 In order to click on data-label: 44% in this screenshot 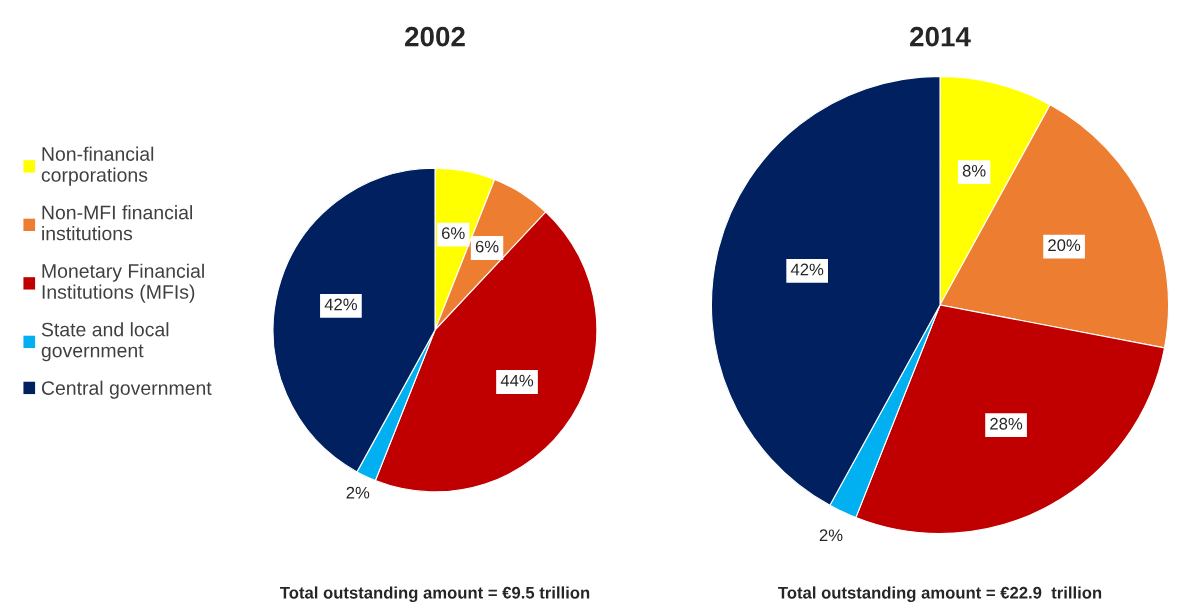, I will do `click(517, 380)`.